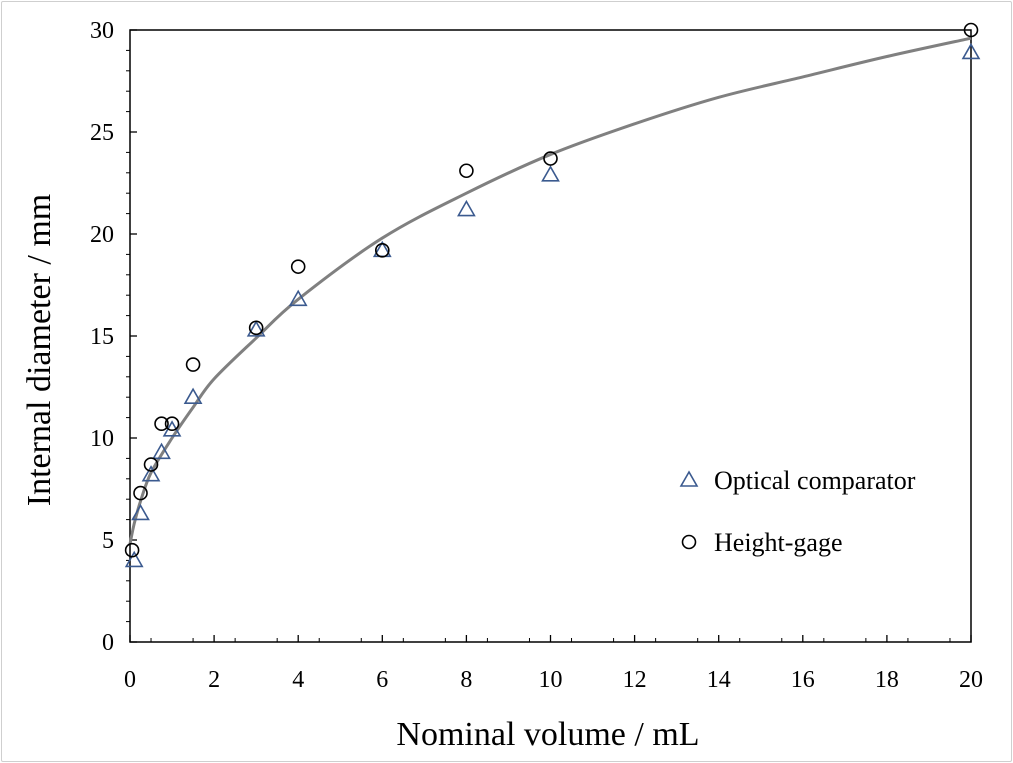 This screenshot has width=1013, height=763. I want to click on x-tick-label: 0, so click(130, 680).